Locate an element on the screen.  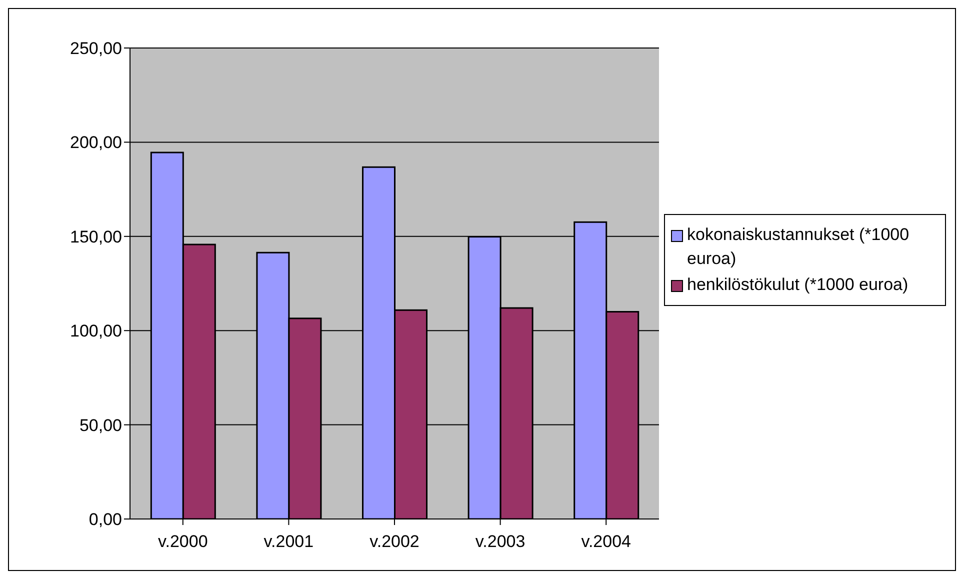
y-tick-label: 50,00 is located at coordinates (100, 425).